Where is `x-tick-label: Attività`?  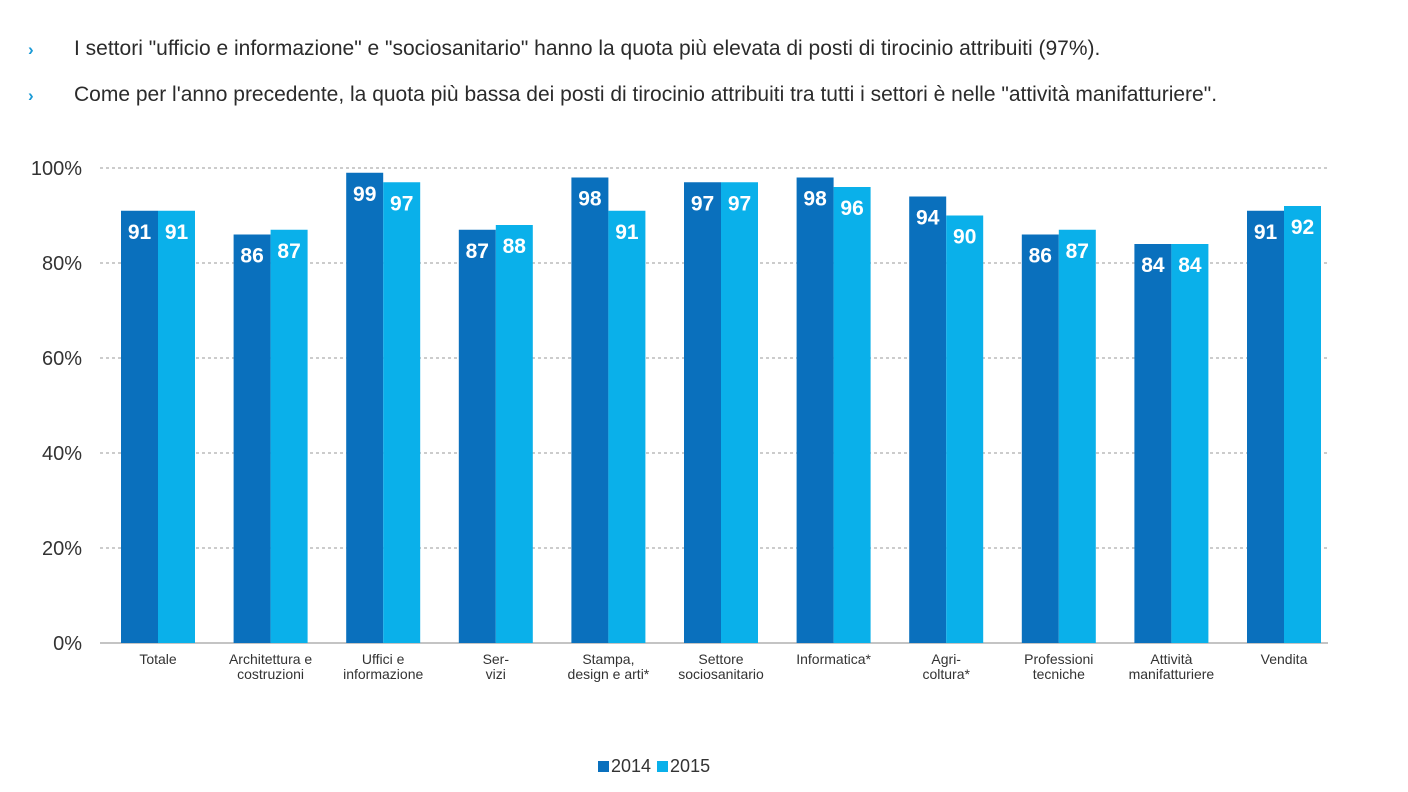 x-tick-label: Attività is located at coordinates (1171, 659).